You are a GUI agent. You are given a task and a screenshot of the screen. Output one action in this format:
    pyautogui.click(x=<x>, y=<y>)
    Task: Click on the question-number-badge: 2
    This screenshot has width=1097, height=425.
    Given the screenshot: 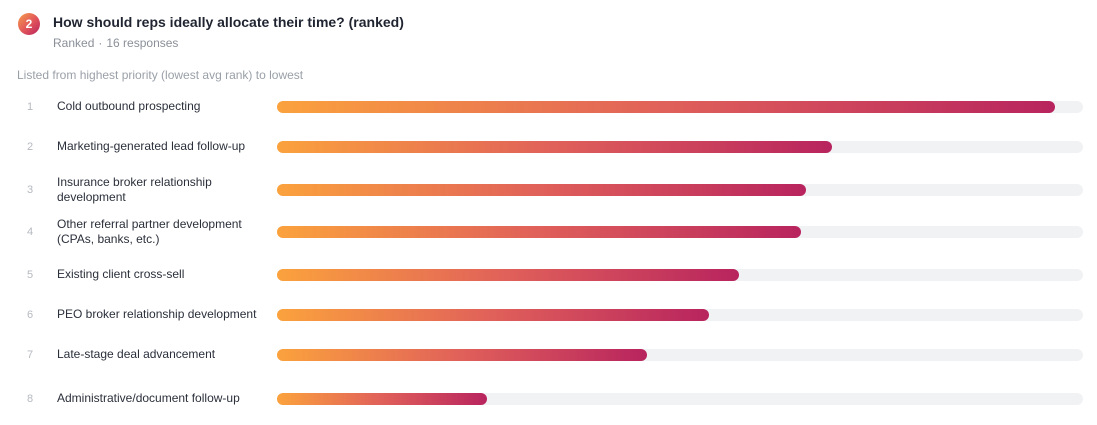 What is the action you would take?
    pyautogui.click(x=29, y=24)
    